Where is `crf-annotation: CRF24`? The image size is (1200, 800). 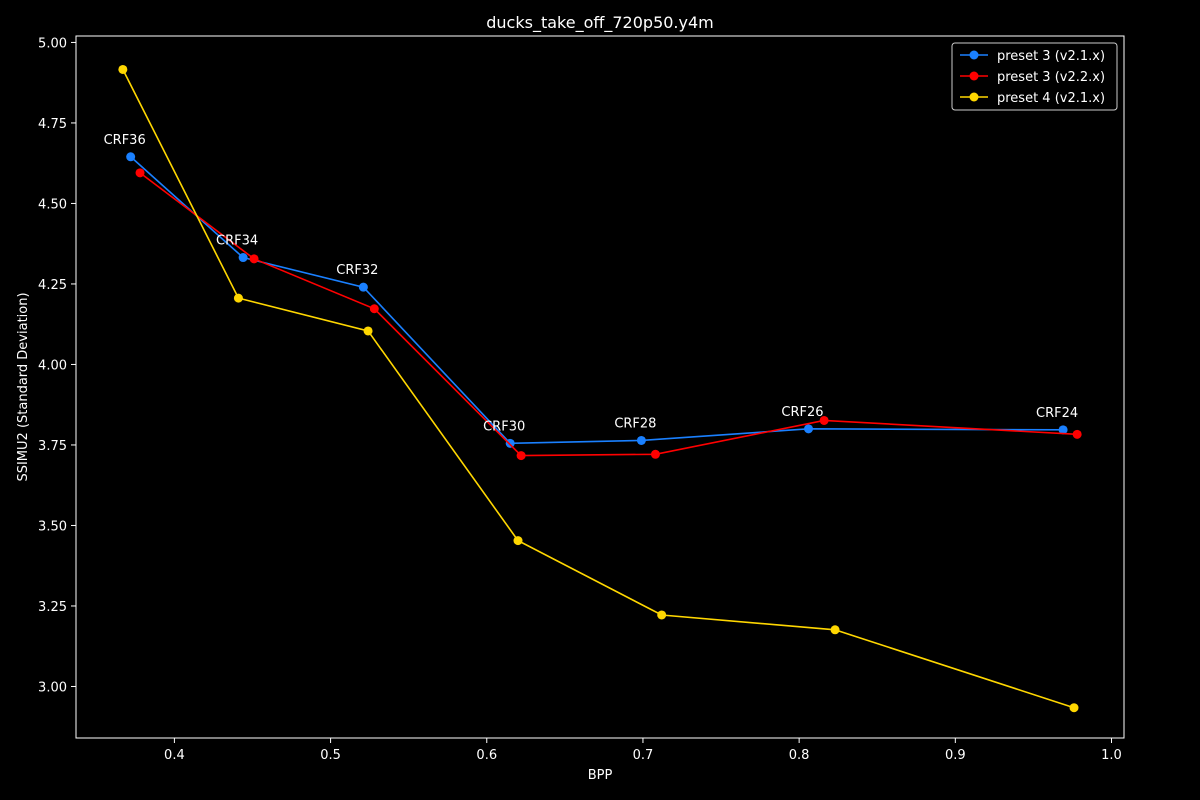 crf-annotation: CRF24 is located at coordinates (1057, 413).